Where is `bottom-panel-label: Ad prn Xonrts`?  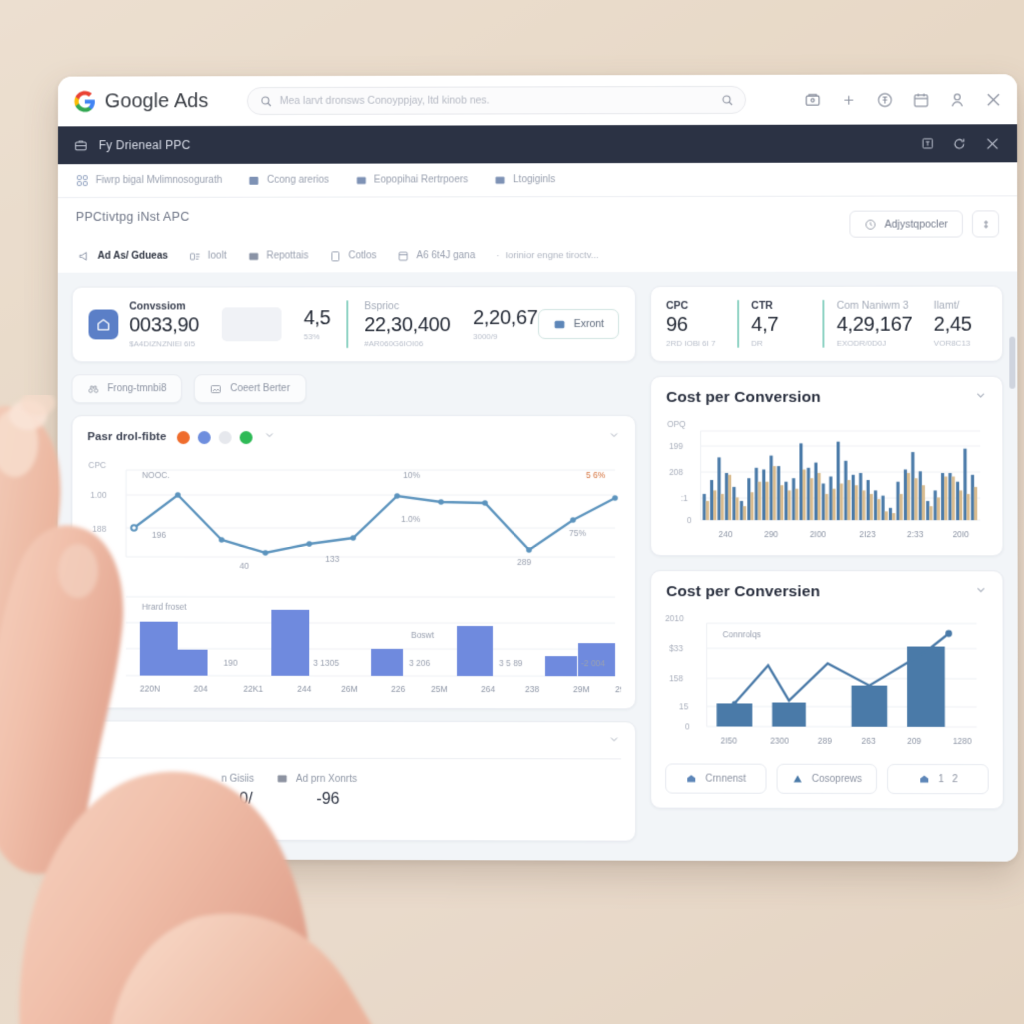 bottom-panel-label: Ad prn Xonrts is located at coordinates (326, 779).